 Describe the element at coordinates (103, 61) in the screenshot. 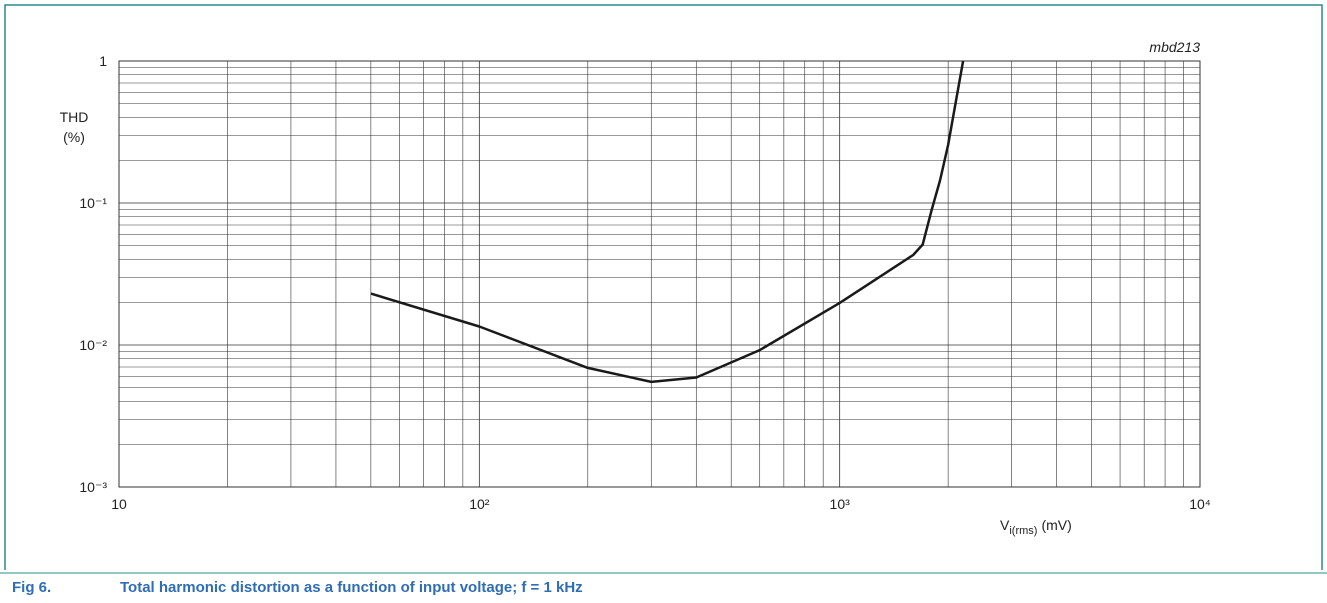

I see `y-tick-label: 1` at that location.